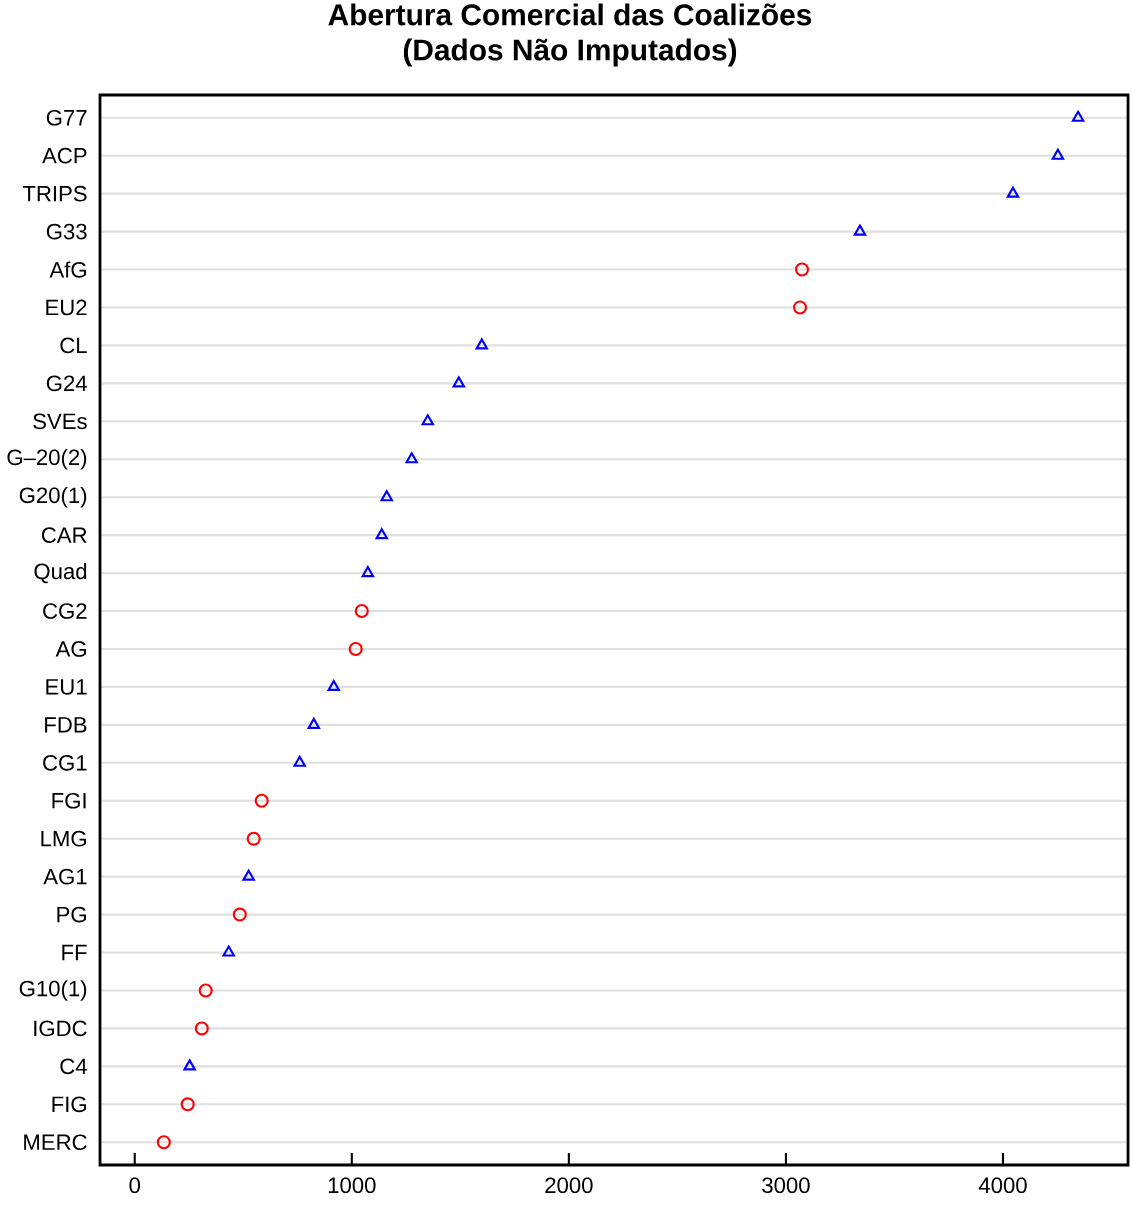  What do you see at coordinates (60, 1028) in the screenshot?
I see `y-tick-label: IGDC` at bounding box center [60, 1028].